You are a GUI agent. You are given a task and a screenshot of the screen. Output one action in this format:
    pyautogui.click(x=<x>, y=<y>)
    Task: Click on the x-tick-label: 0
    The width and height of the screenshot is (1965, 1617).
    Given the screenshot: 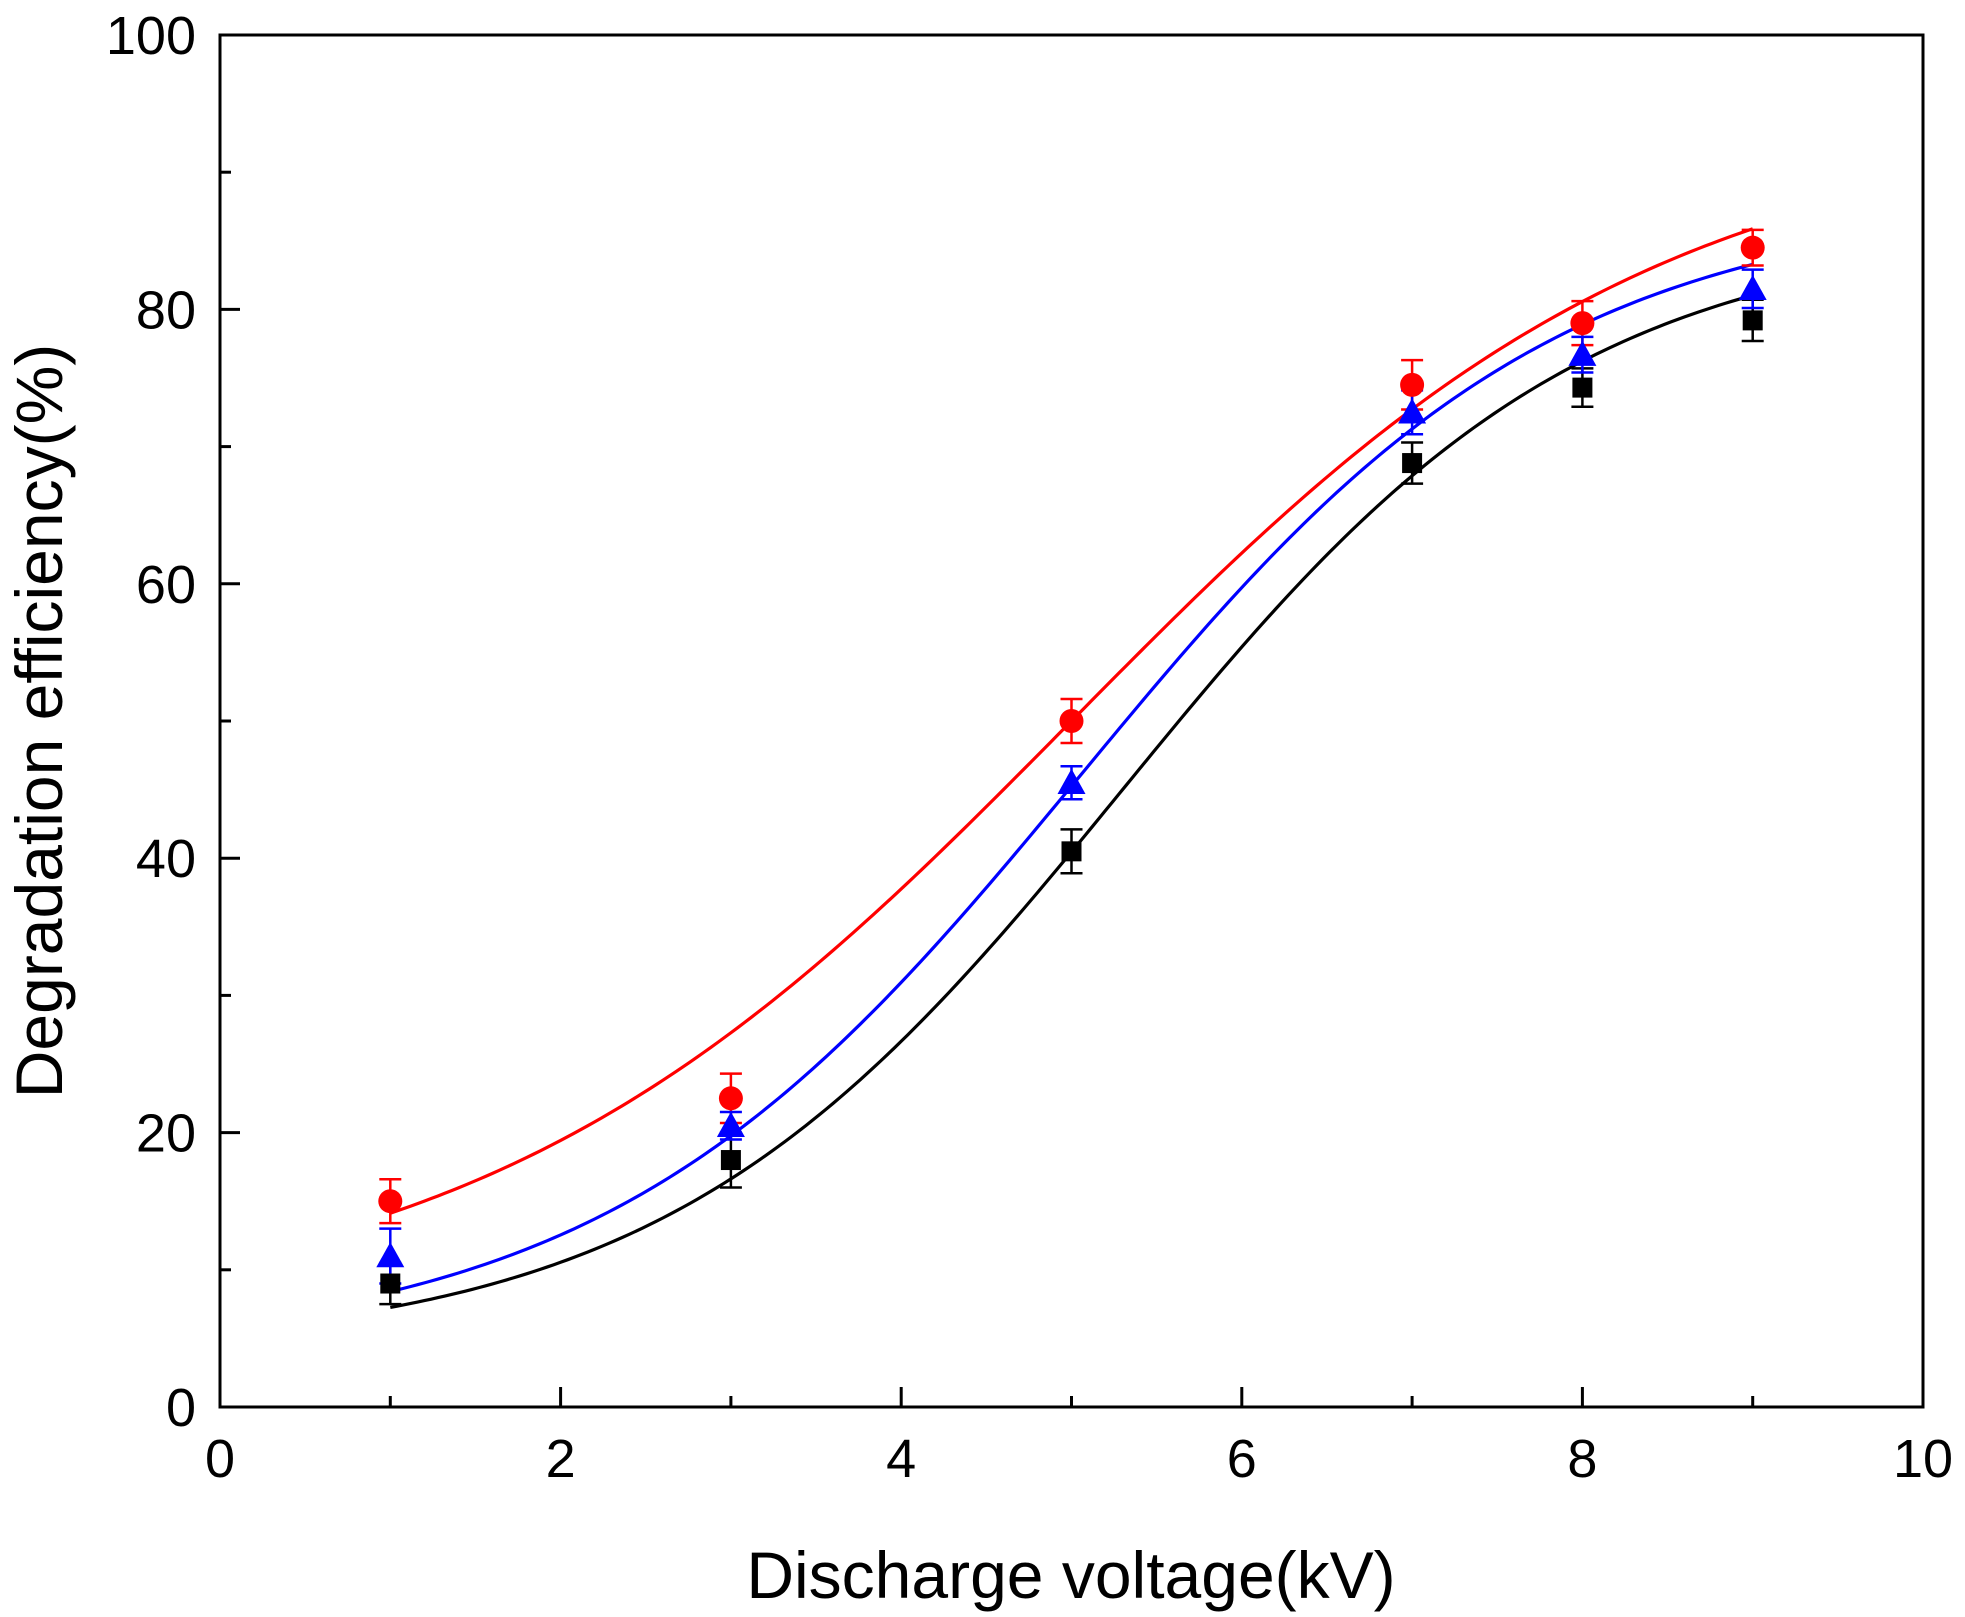 What is the action you would take?
    pyautogui.click(x=220, y=1459)
    